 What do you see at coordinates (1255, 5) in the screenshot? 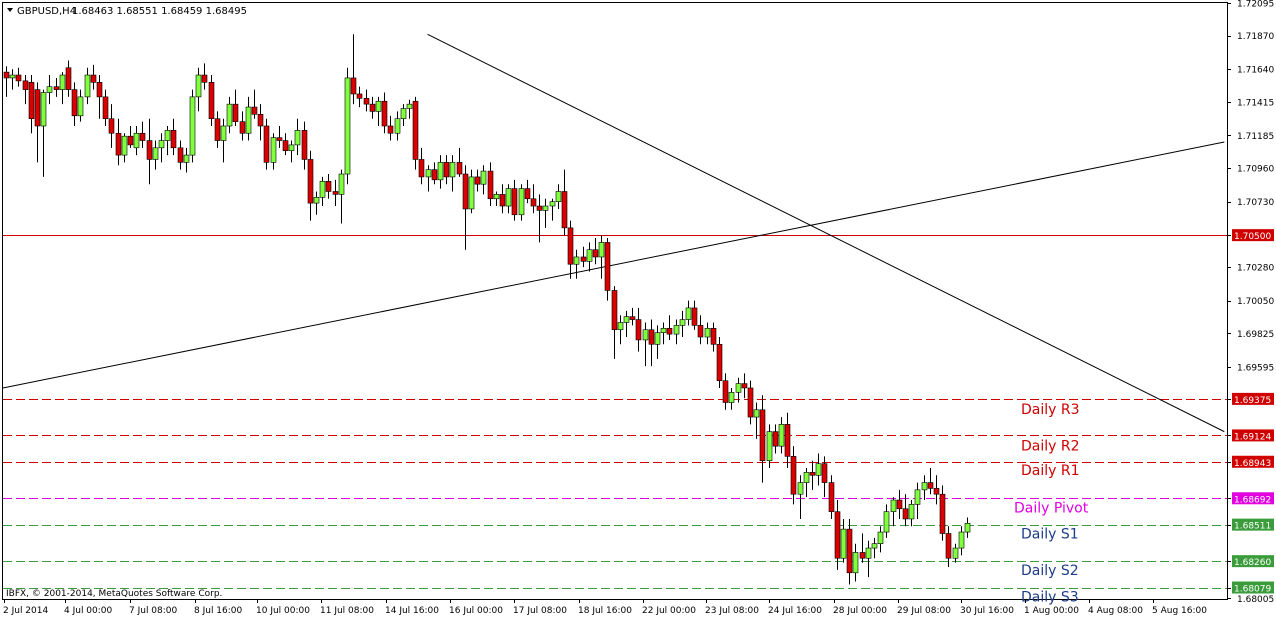
I see `y-tick-label: 1.72095` at bounding box center [1255, 5].